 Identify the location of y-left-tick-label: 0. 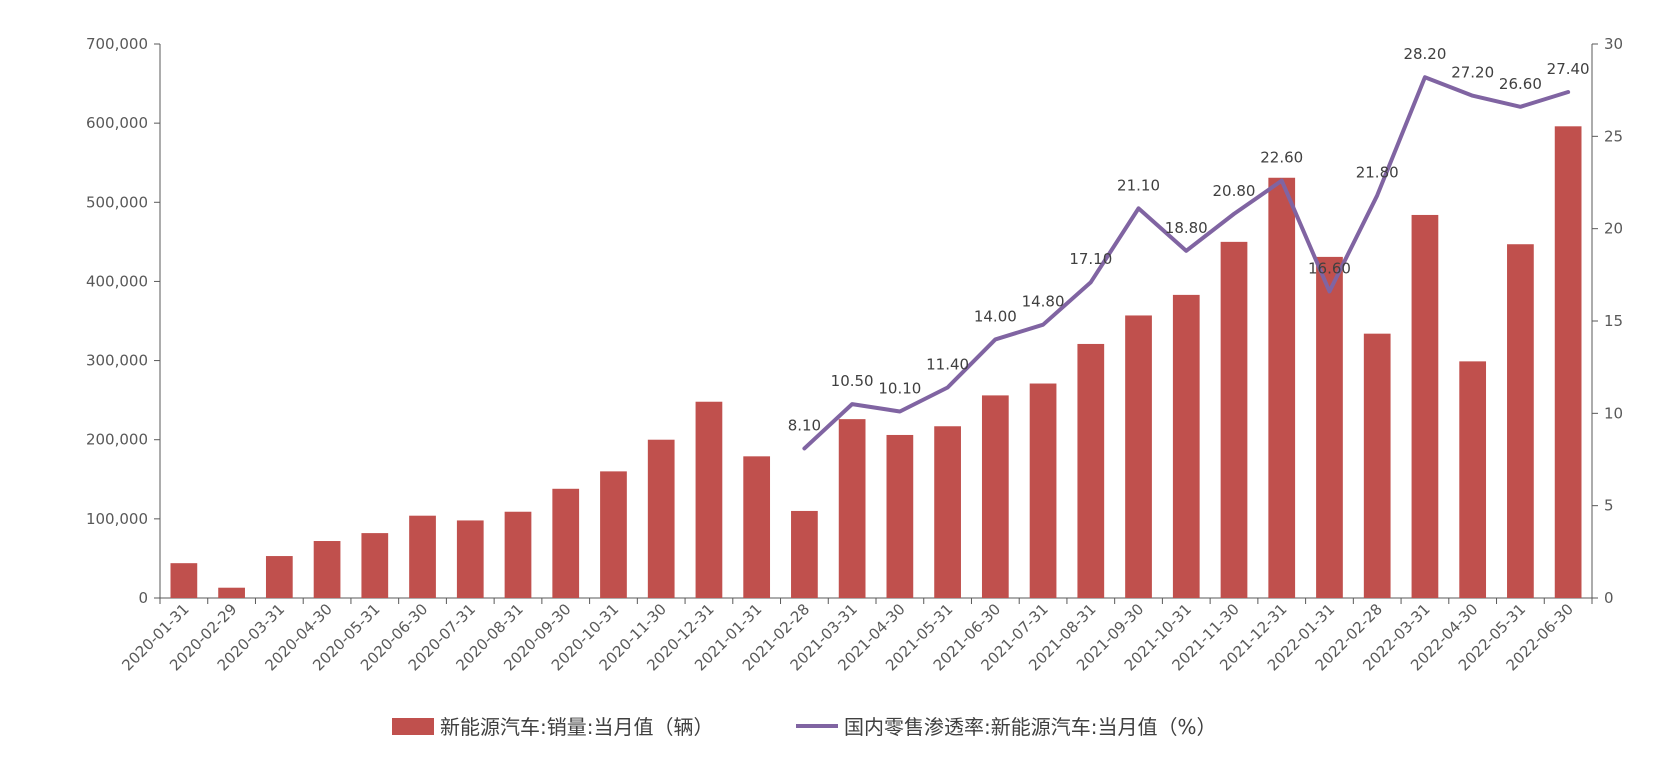
(143, 598).